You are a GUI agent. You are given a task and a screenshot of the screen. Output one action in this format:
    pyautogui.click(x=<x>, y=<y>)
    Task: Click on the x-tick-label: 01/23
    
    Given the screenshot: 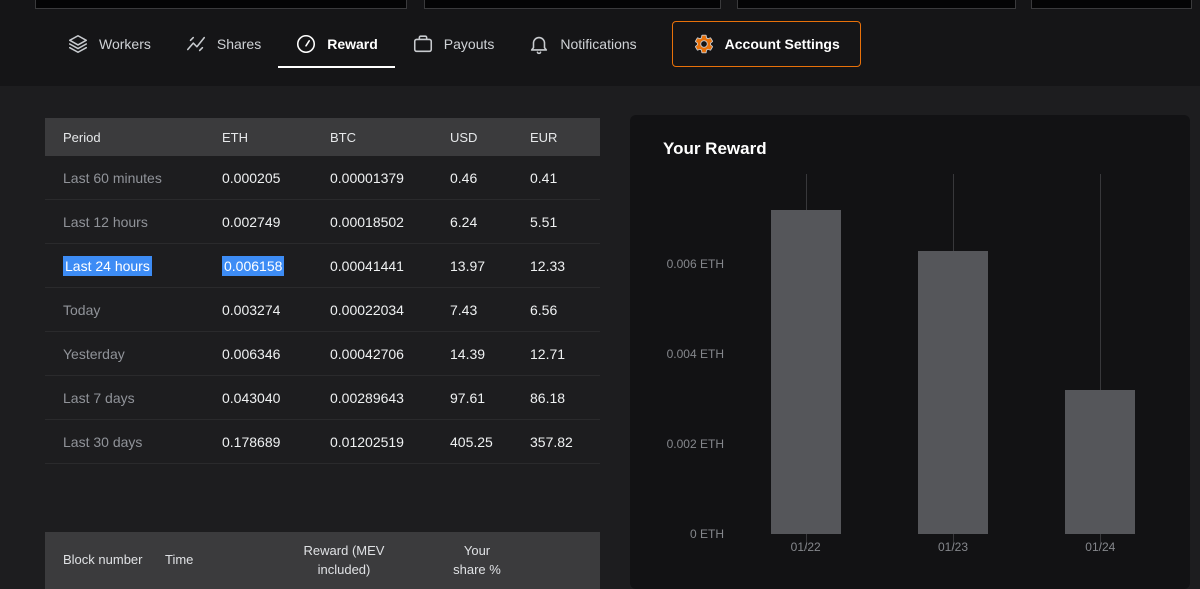 What is the action you would take?
    pyautogui.click(x=952, y=547)
    